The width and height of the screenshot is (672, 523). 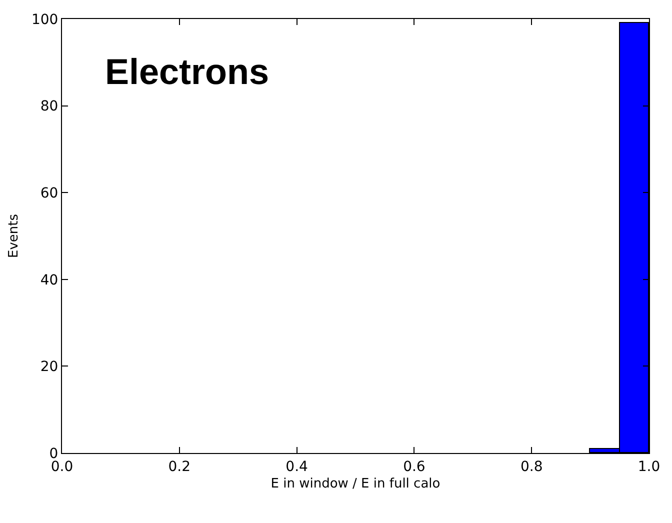 I want to click on x-tick-label: 0.8, so click(x=531, y=466).